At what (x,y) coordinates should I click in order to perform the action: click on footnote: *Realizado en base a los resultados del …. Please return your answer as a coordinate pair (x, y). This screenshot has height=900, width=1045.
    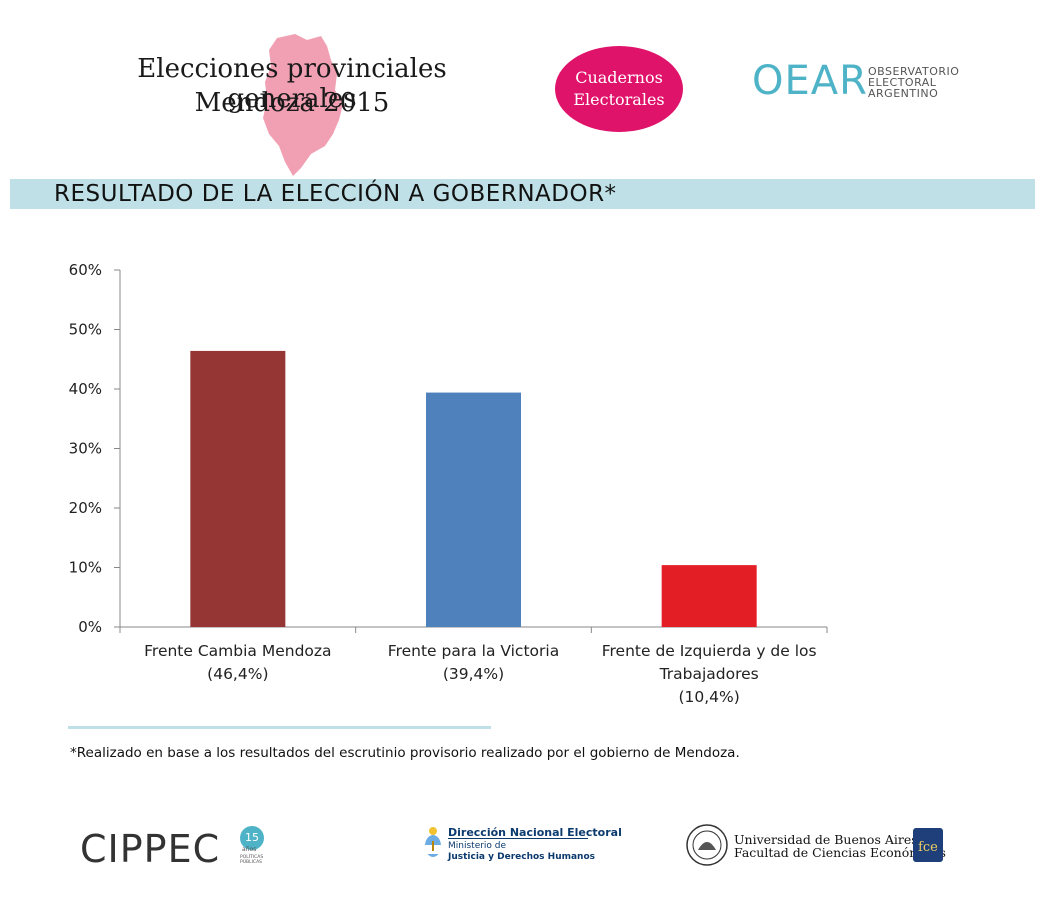
    Looking at the image, I should click on (405, 753).